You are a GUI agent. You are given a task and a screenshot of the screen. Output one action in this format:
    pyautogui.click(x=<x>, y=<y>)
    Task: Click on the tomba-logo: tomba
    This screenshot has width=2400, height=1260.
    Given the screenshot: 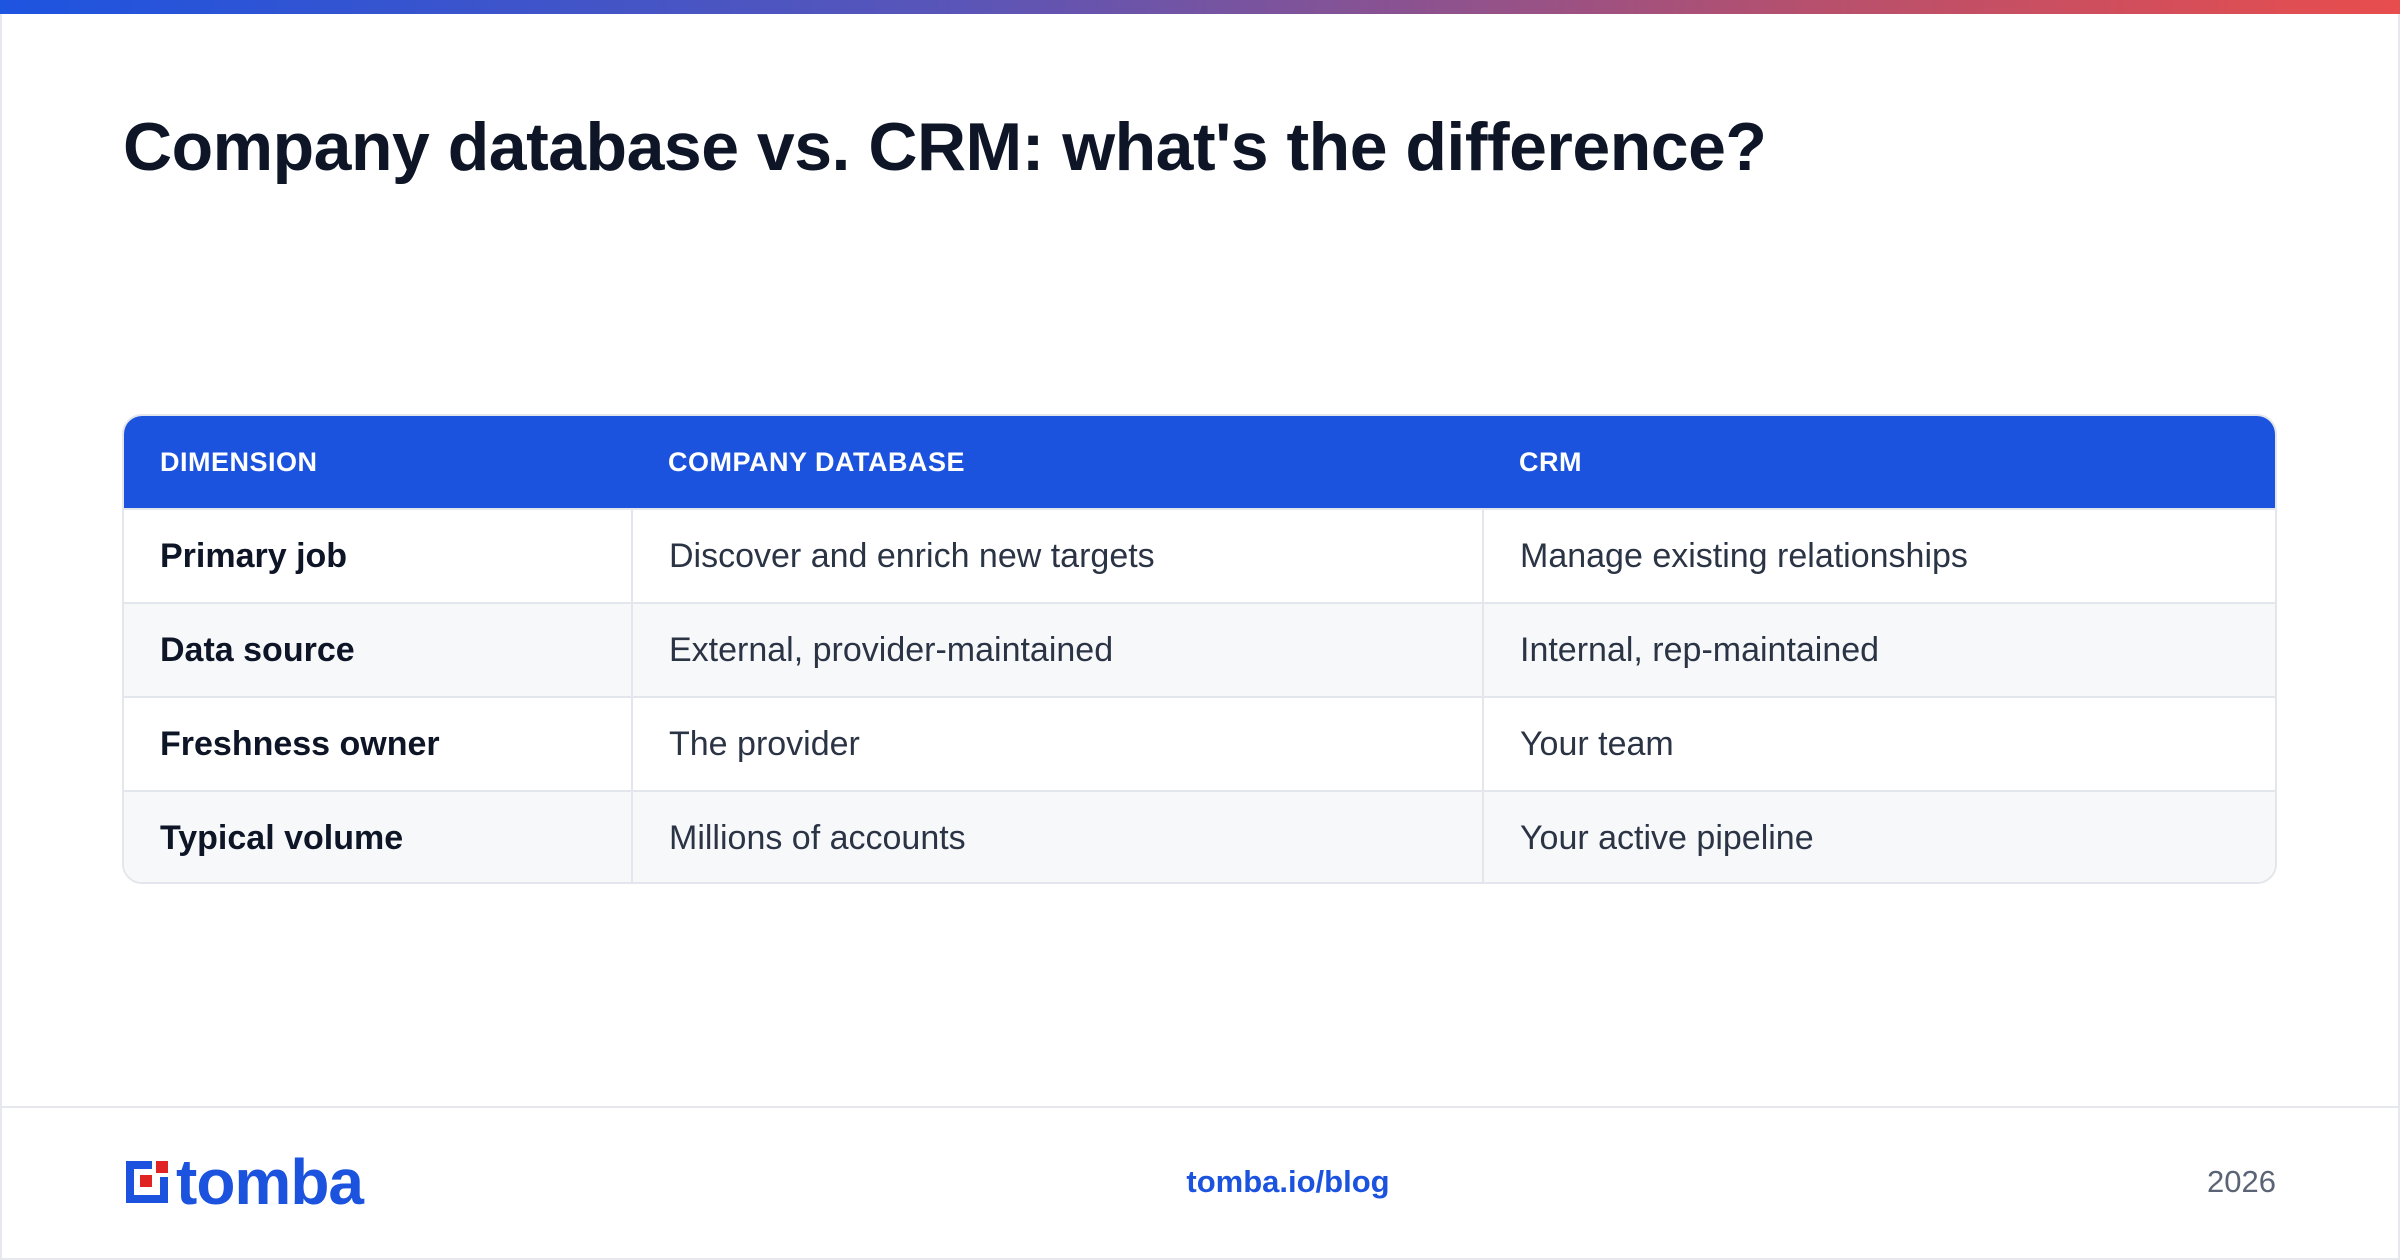 What is the action you would take?
    pyautogui.click(x=243, y=1182)
    